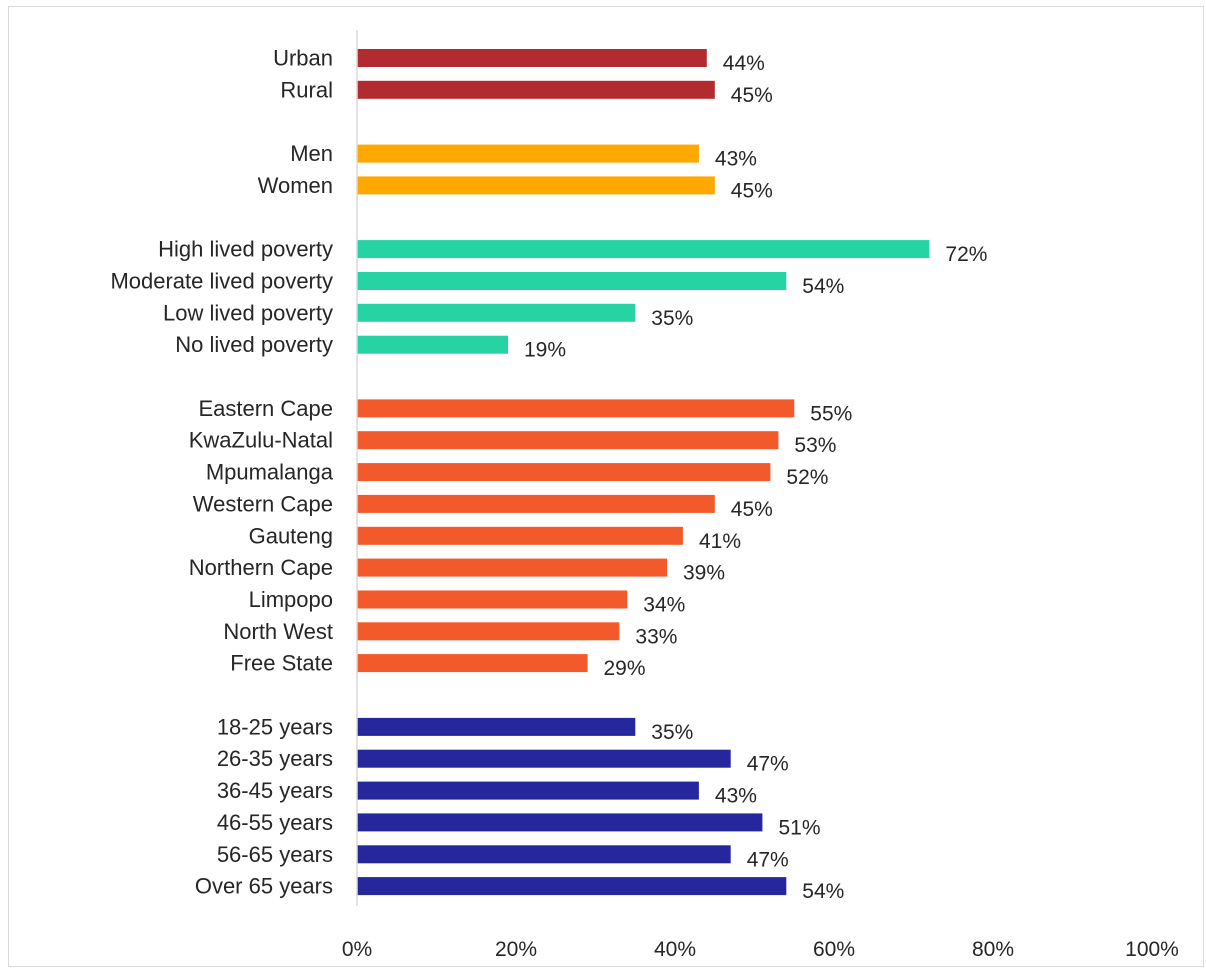  I want to click on value-label-26-35-years: 47%, so click(768, 764).